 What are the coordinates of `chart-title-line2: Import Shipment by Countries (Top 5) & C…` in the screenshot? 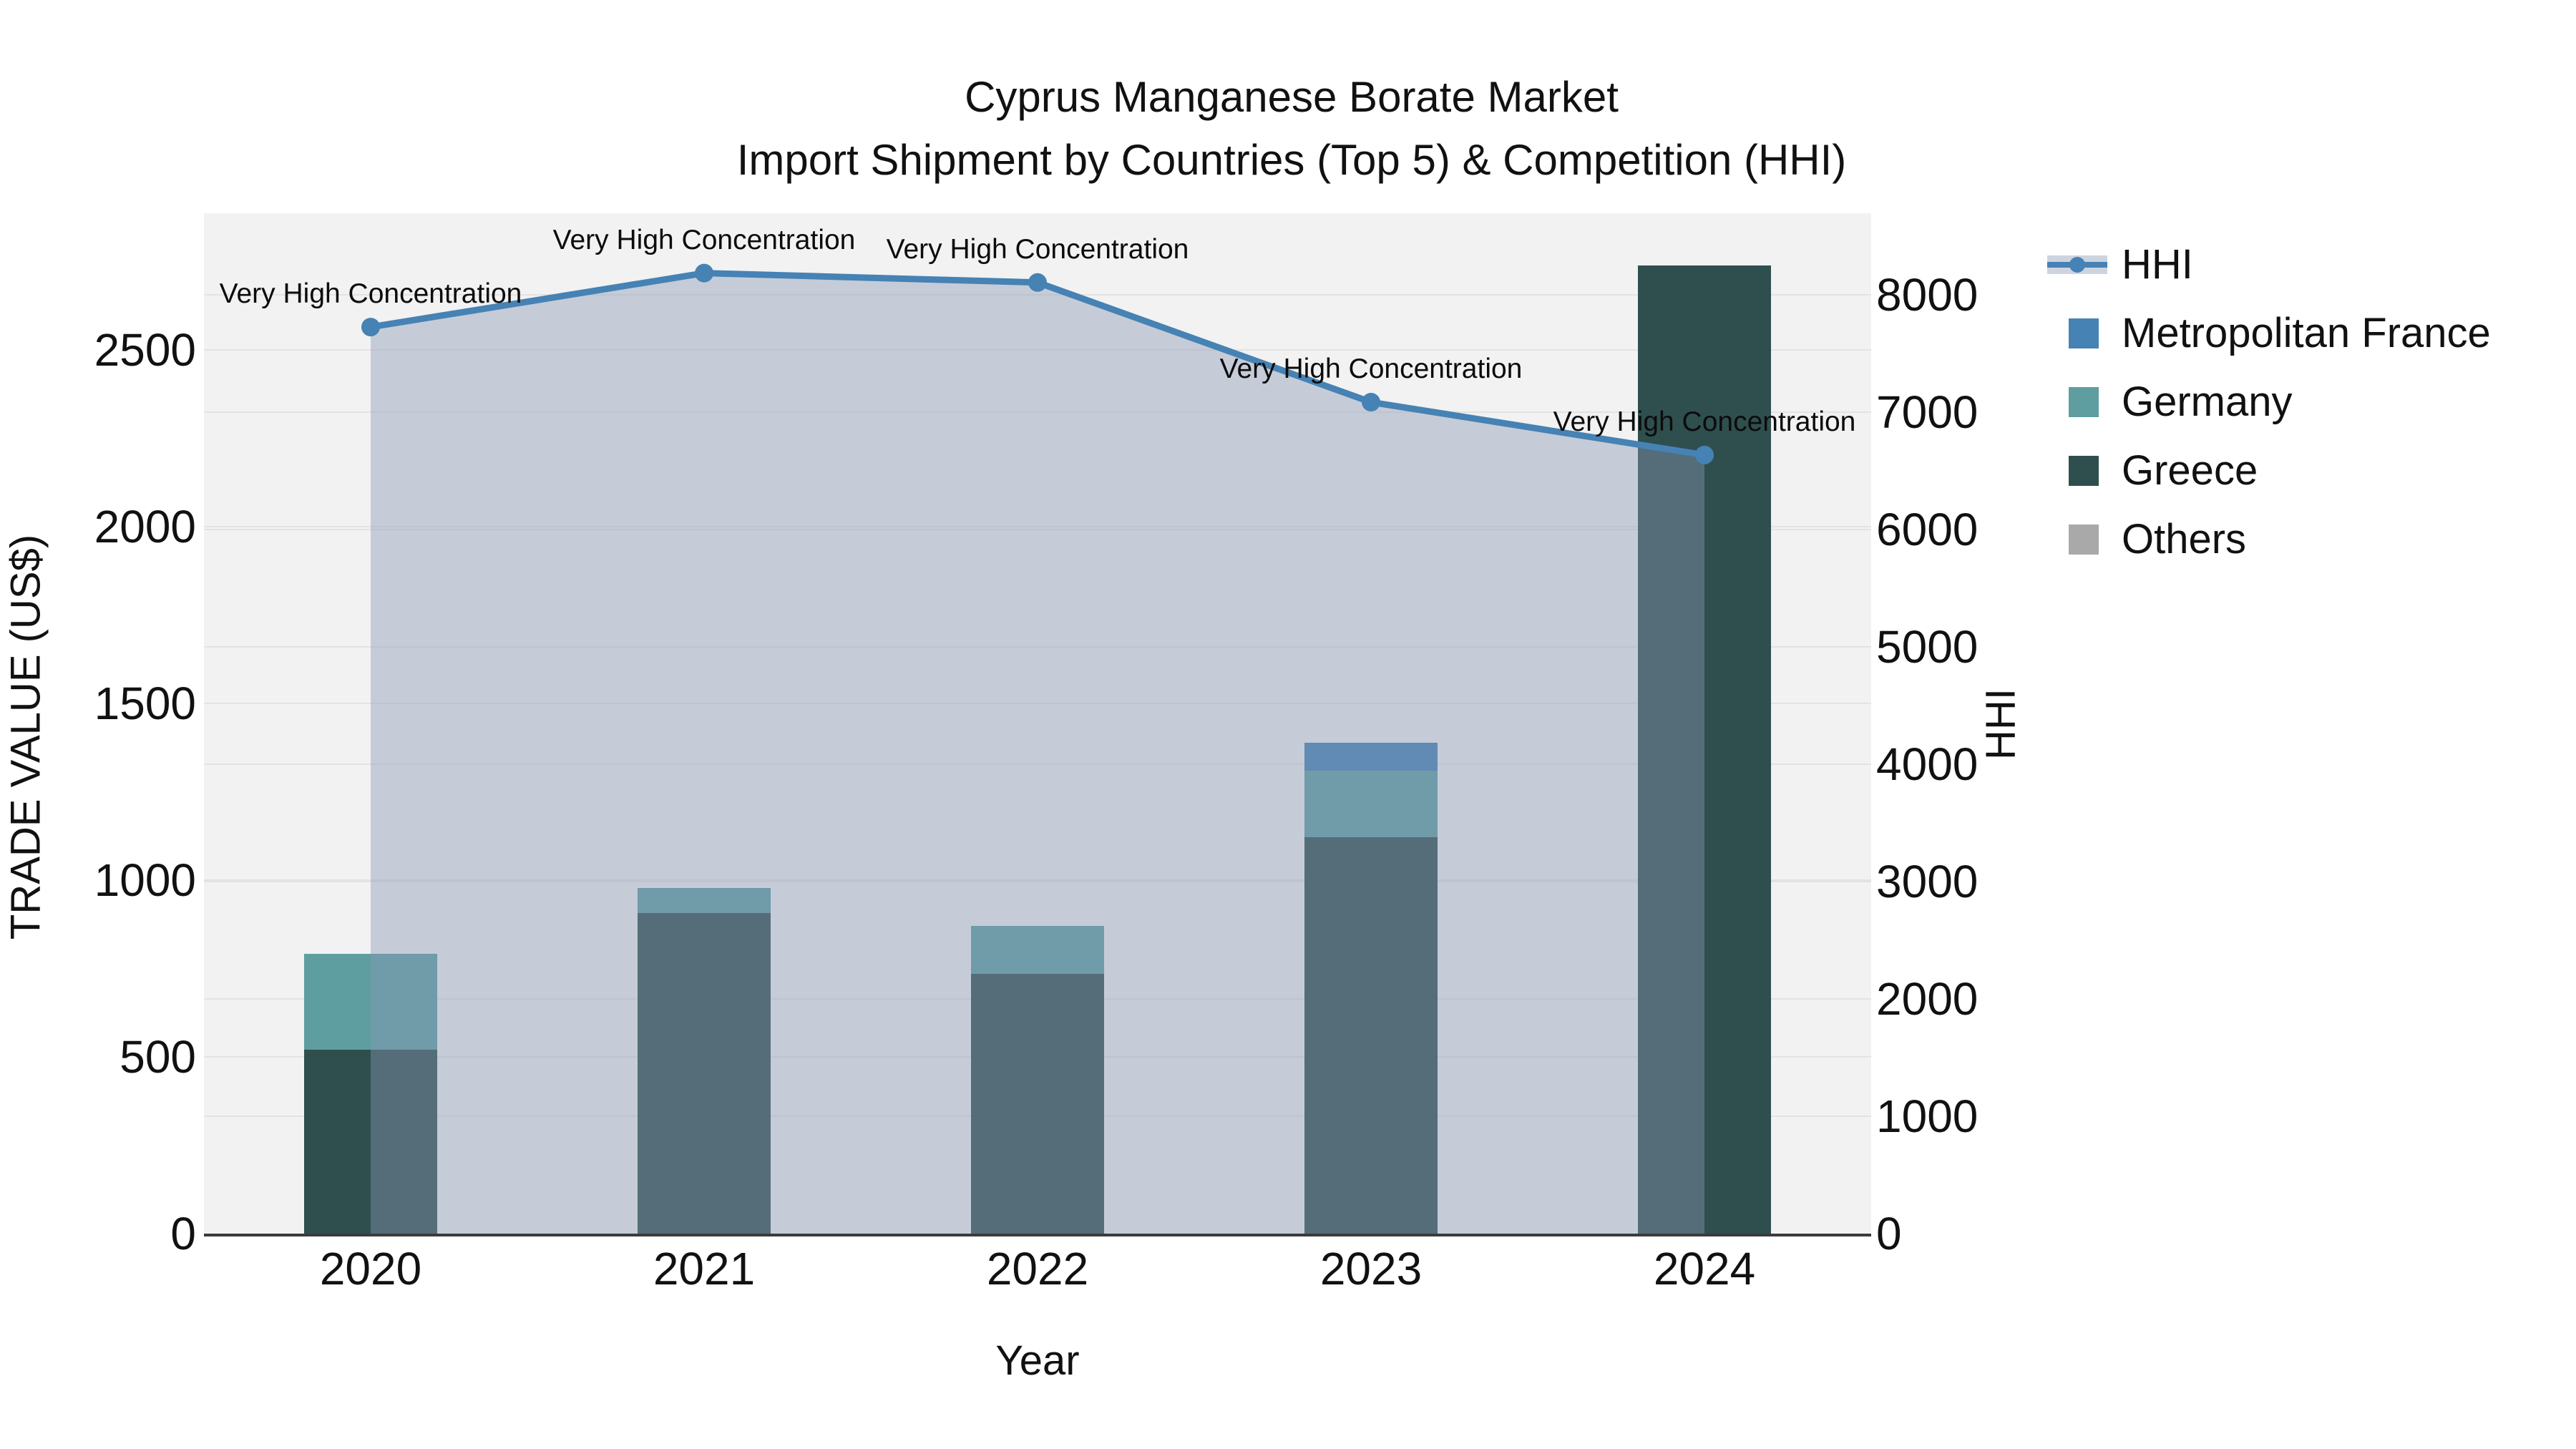 It's located at (1291, 160).